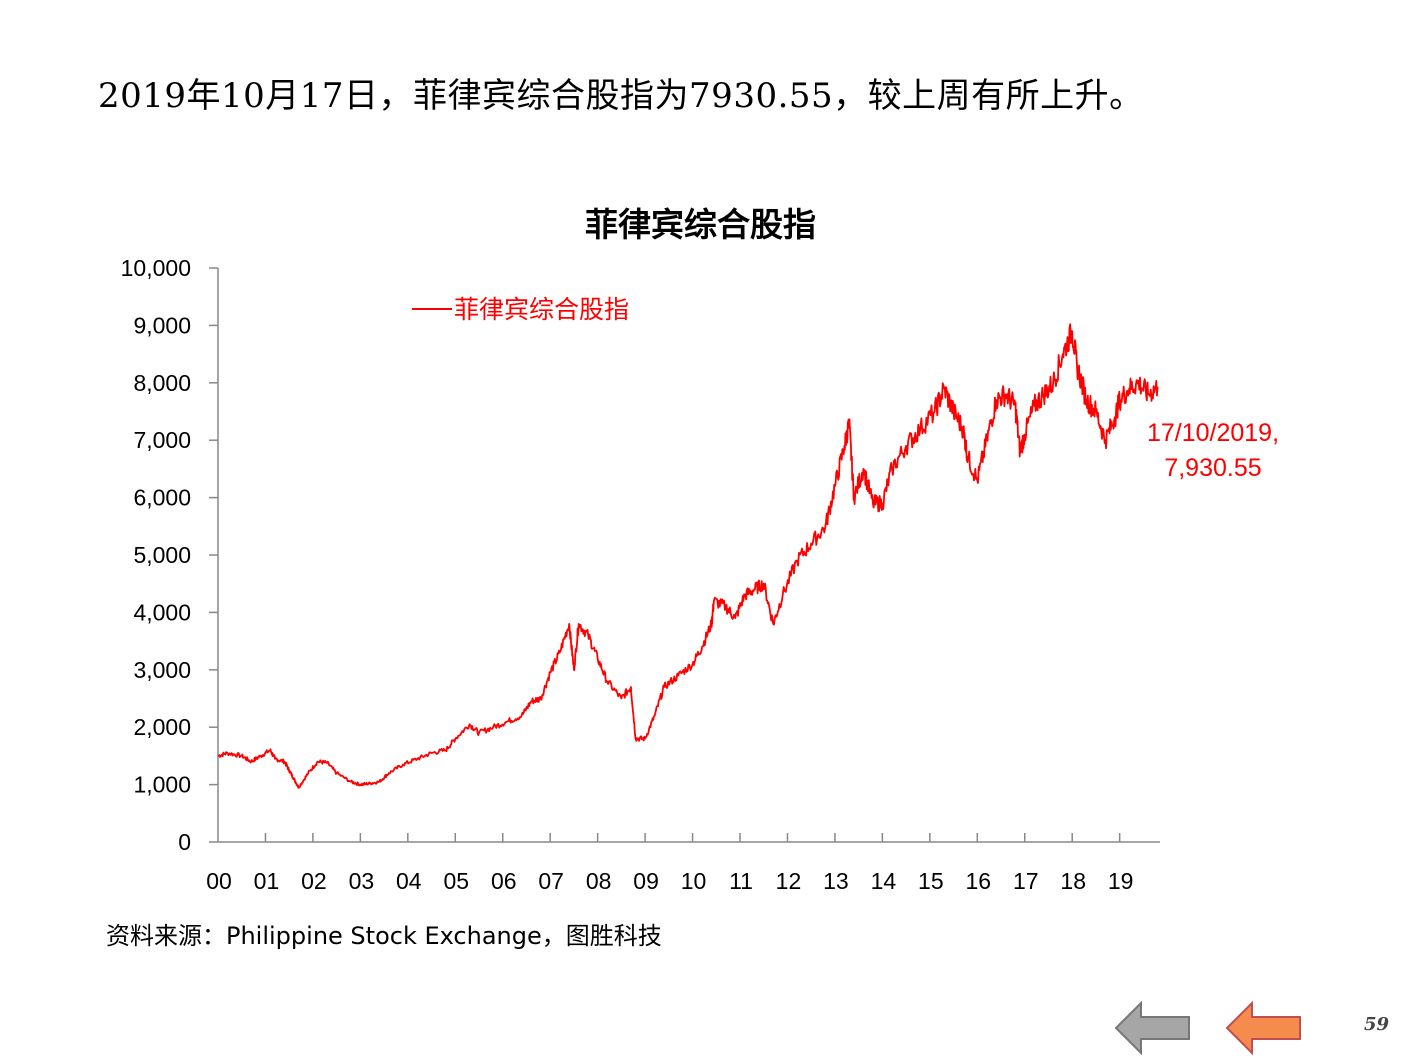  What do you see at coordinates (741, 881) in the screenshot?
I see `x-tick-label: 11` at bounding box center [741, 881].